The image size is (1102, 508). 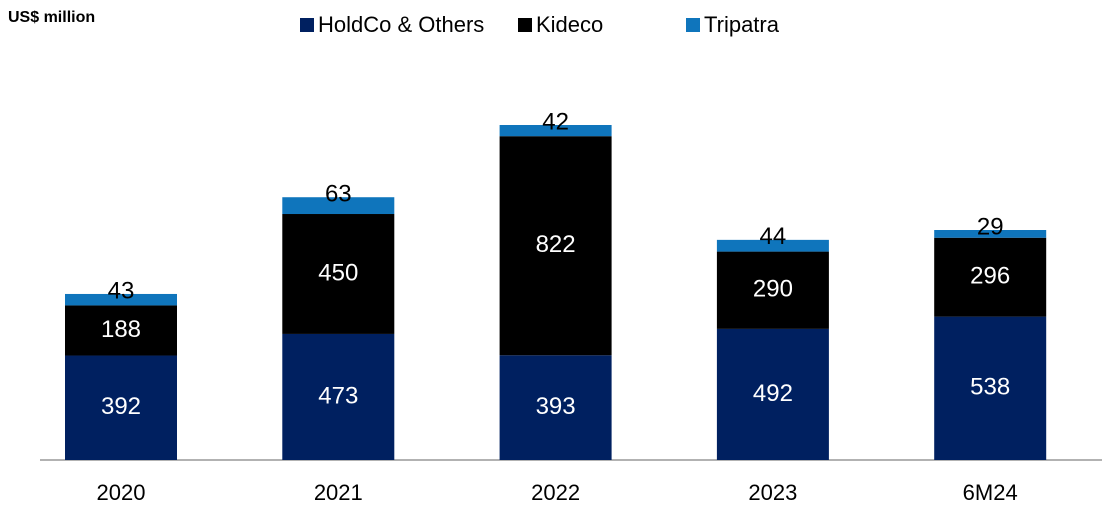 What do you see at coordinates (569, 24) in the screenshot?
I see `legend-label: Kideco` at bounding box center [569, 24].